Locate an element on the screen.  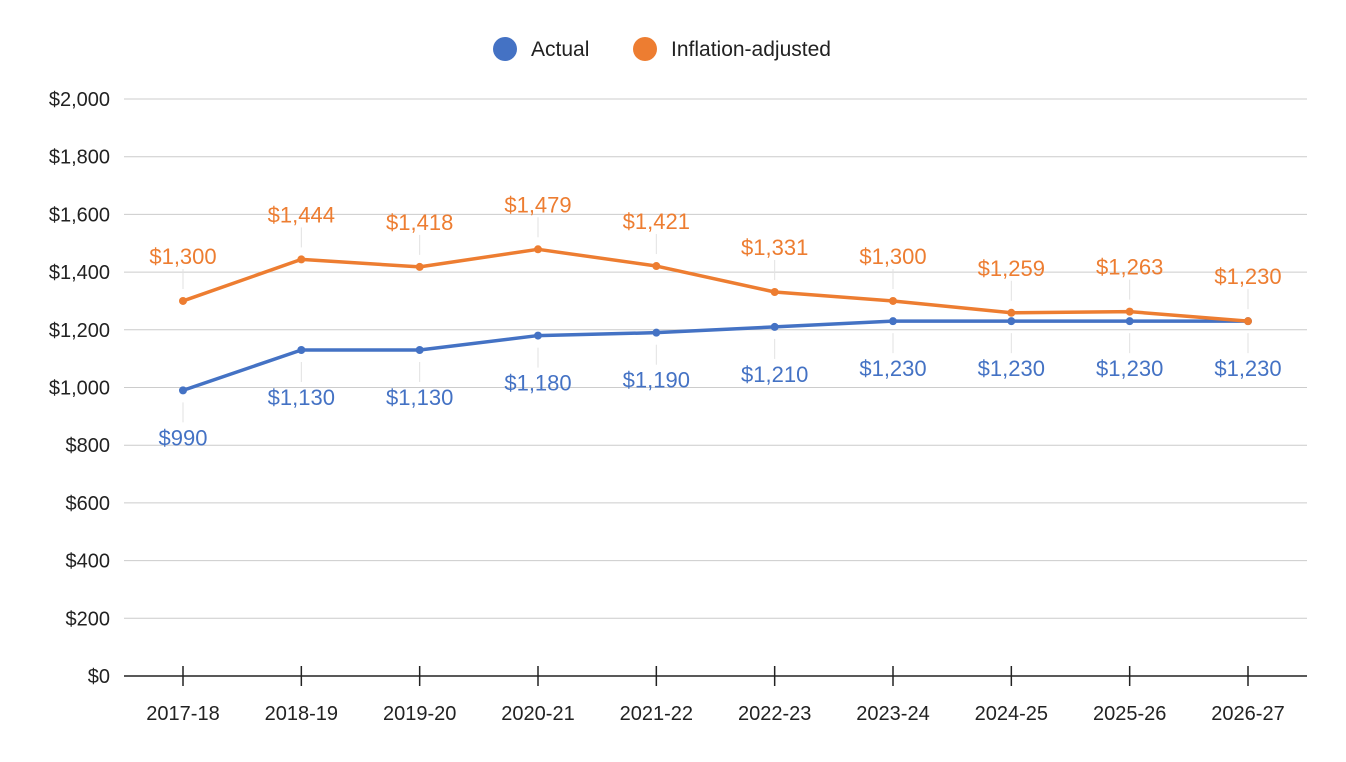
data-label-inflation-adjusted: $1,263 is located at coordinates (1129, 267).